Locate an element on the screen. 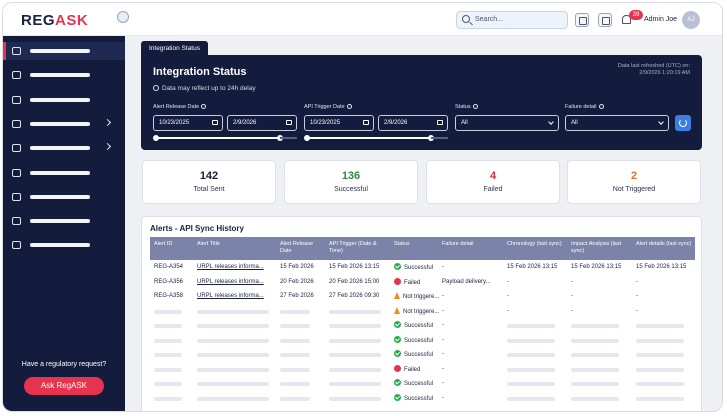 This screenshot has height=416, width=727. calendar-icon is located at coordinates (16, 221).